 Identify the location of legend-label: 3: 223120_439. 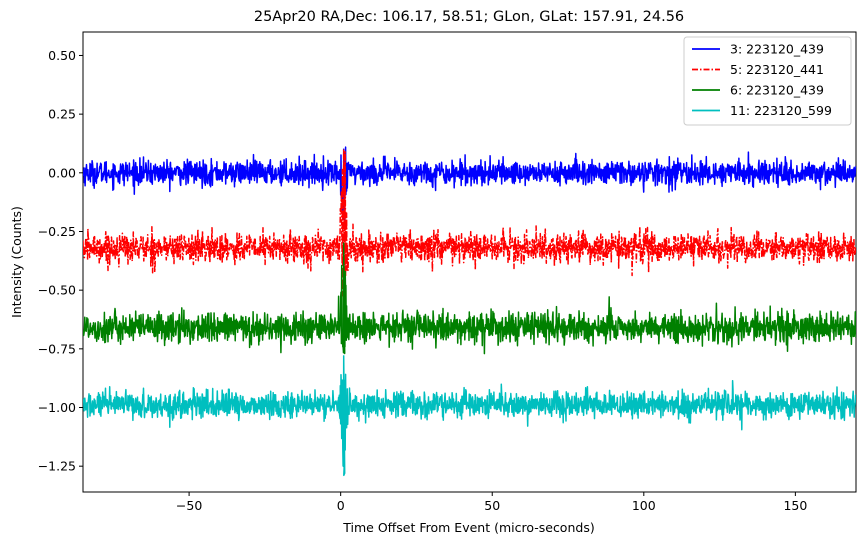
(777, 49).